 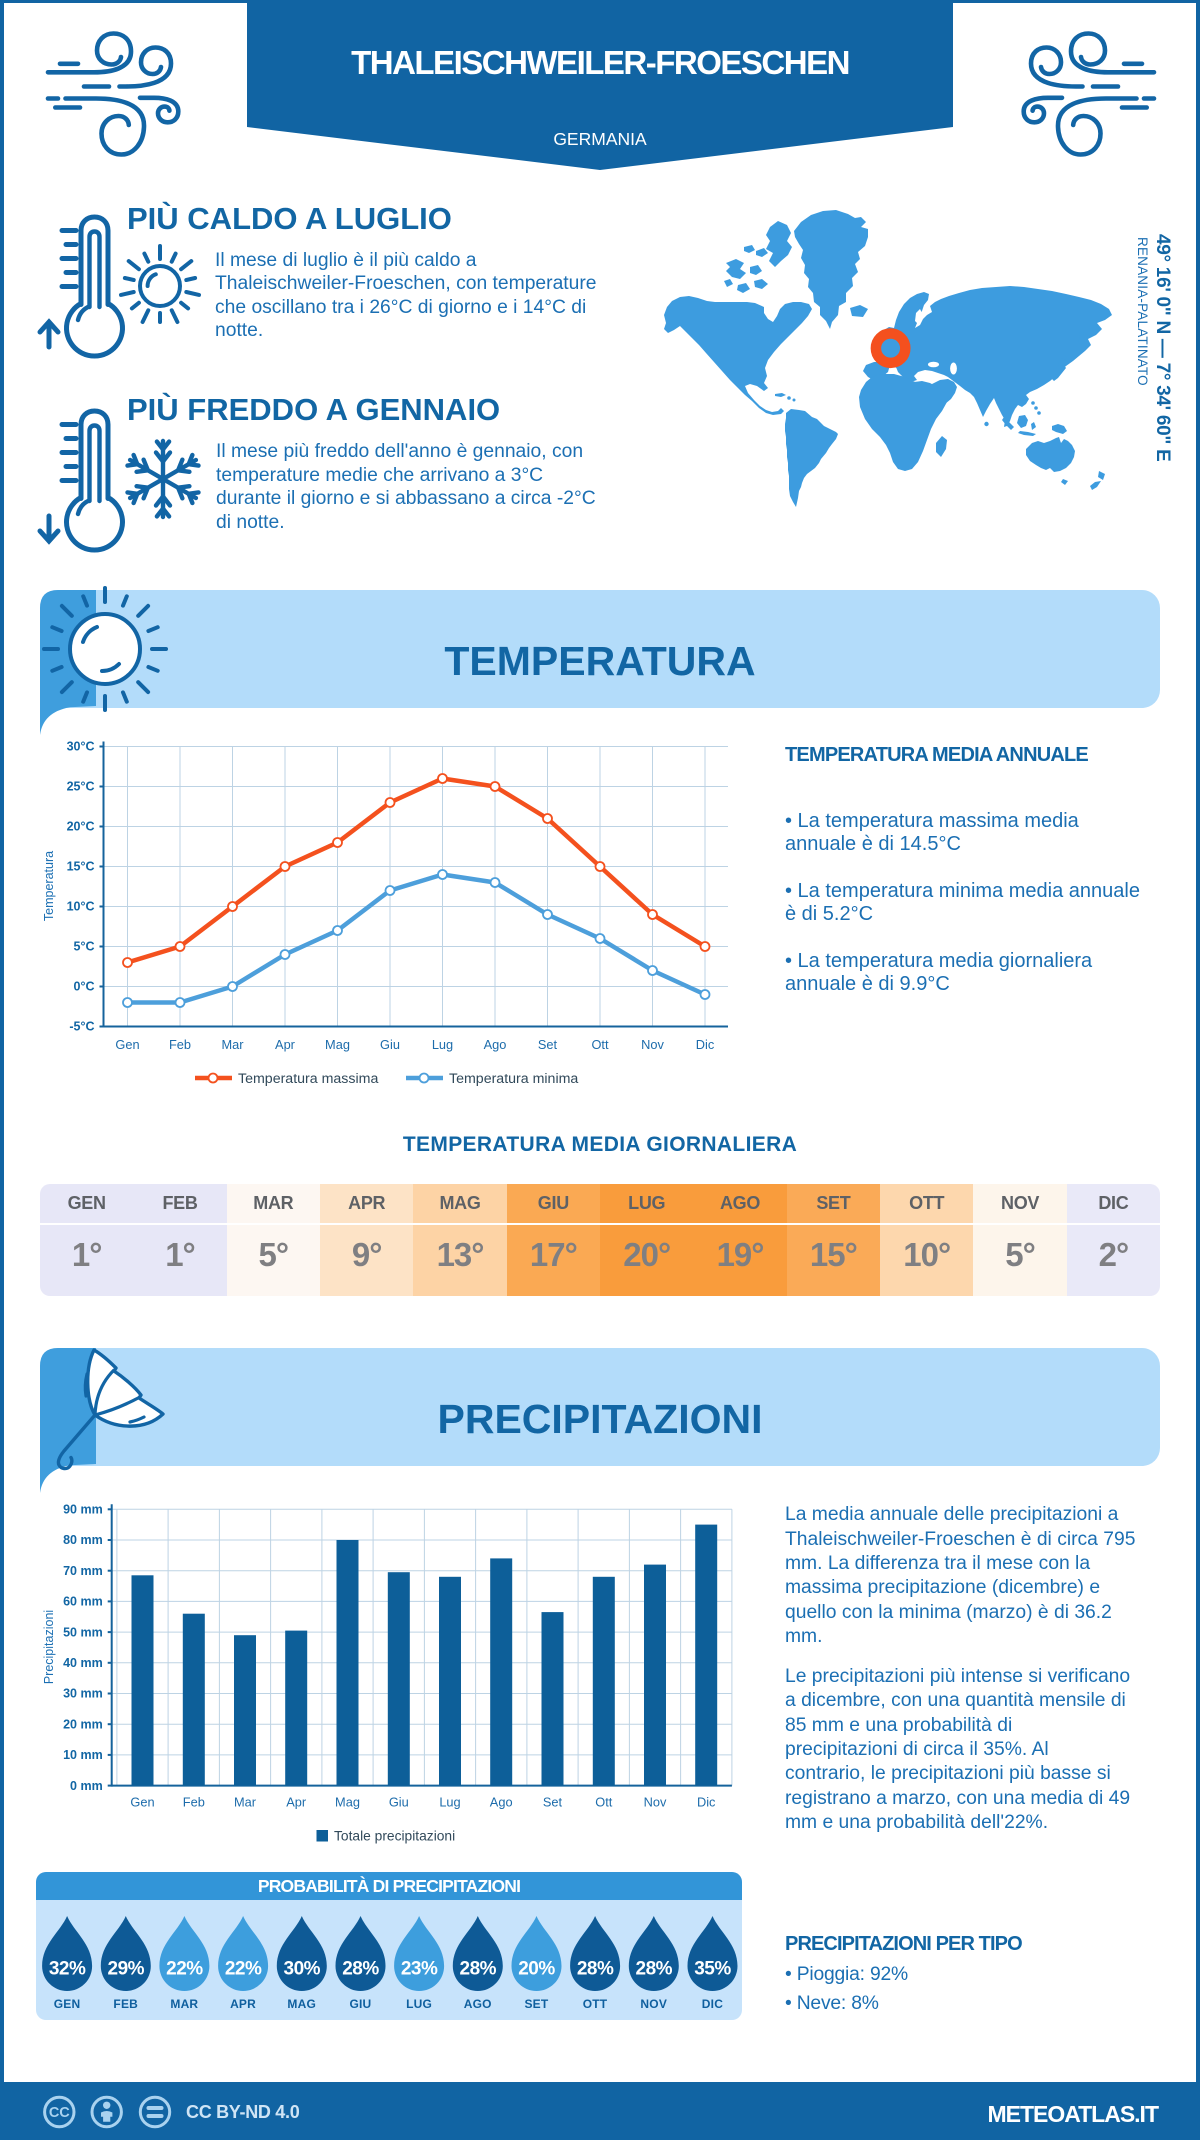 I want to click on svg-text: 60 mm, so click(x=83, y=1602).